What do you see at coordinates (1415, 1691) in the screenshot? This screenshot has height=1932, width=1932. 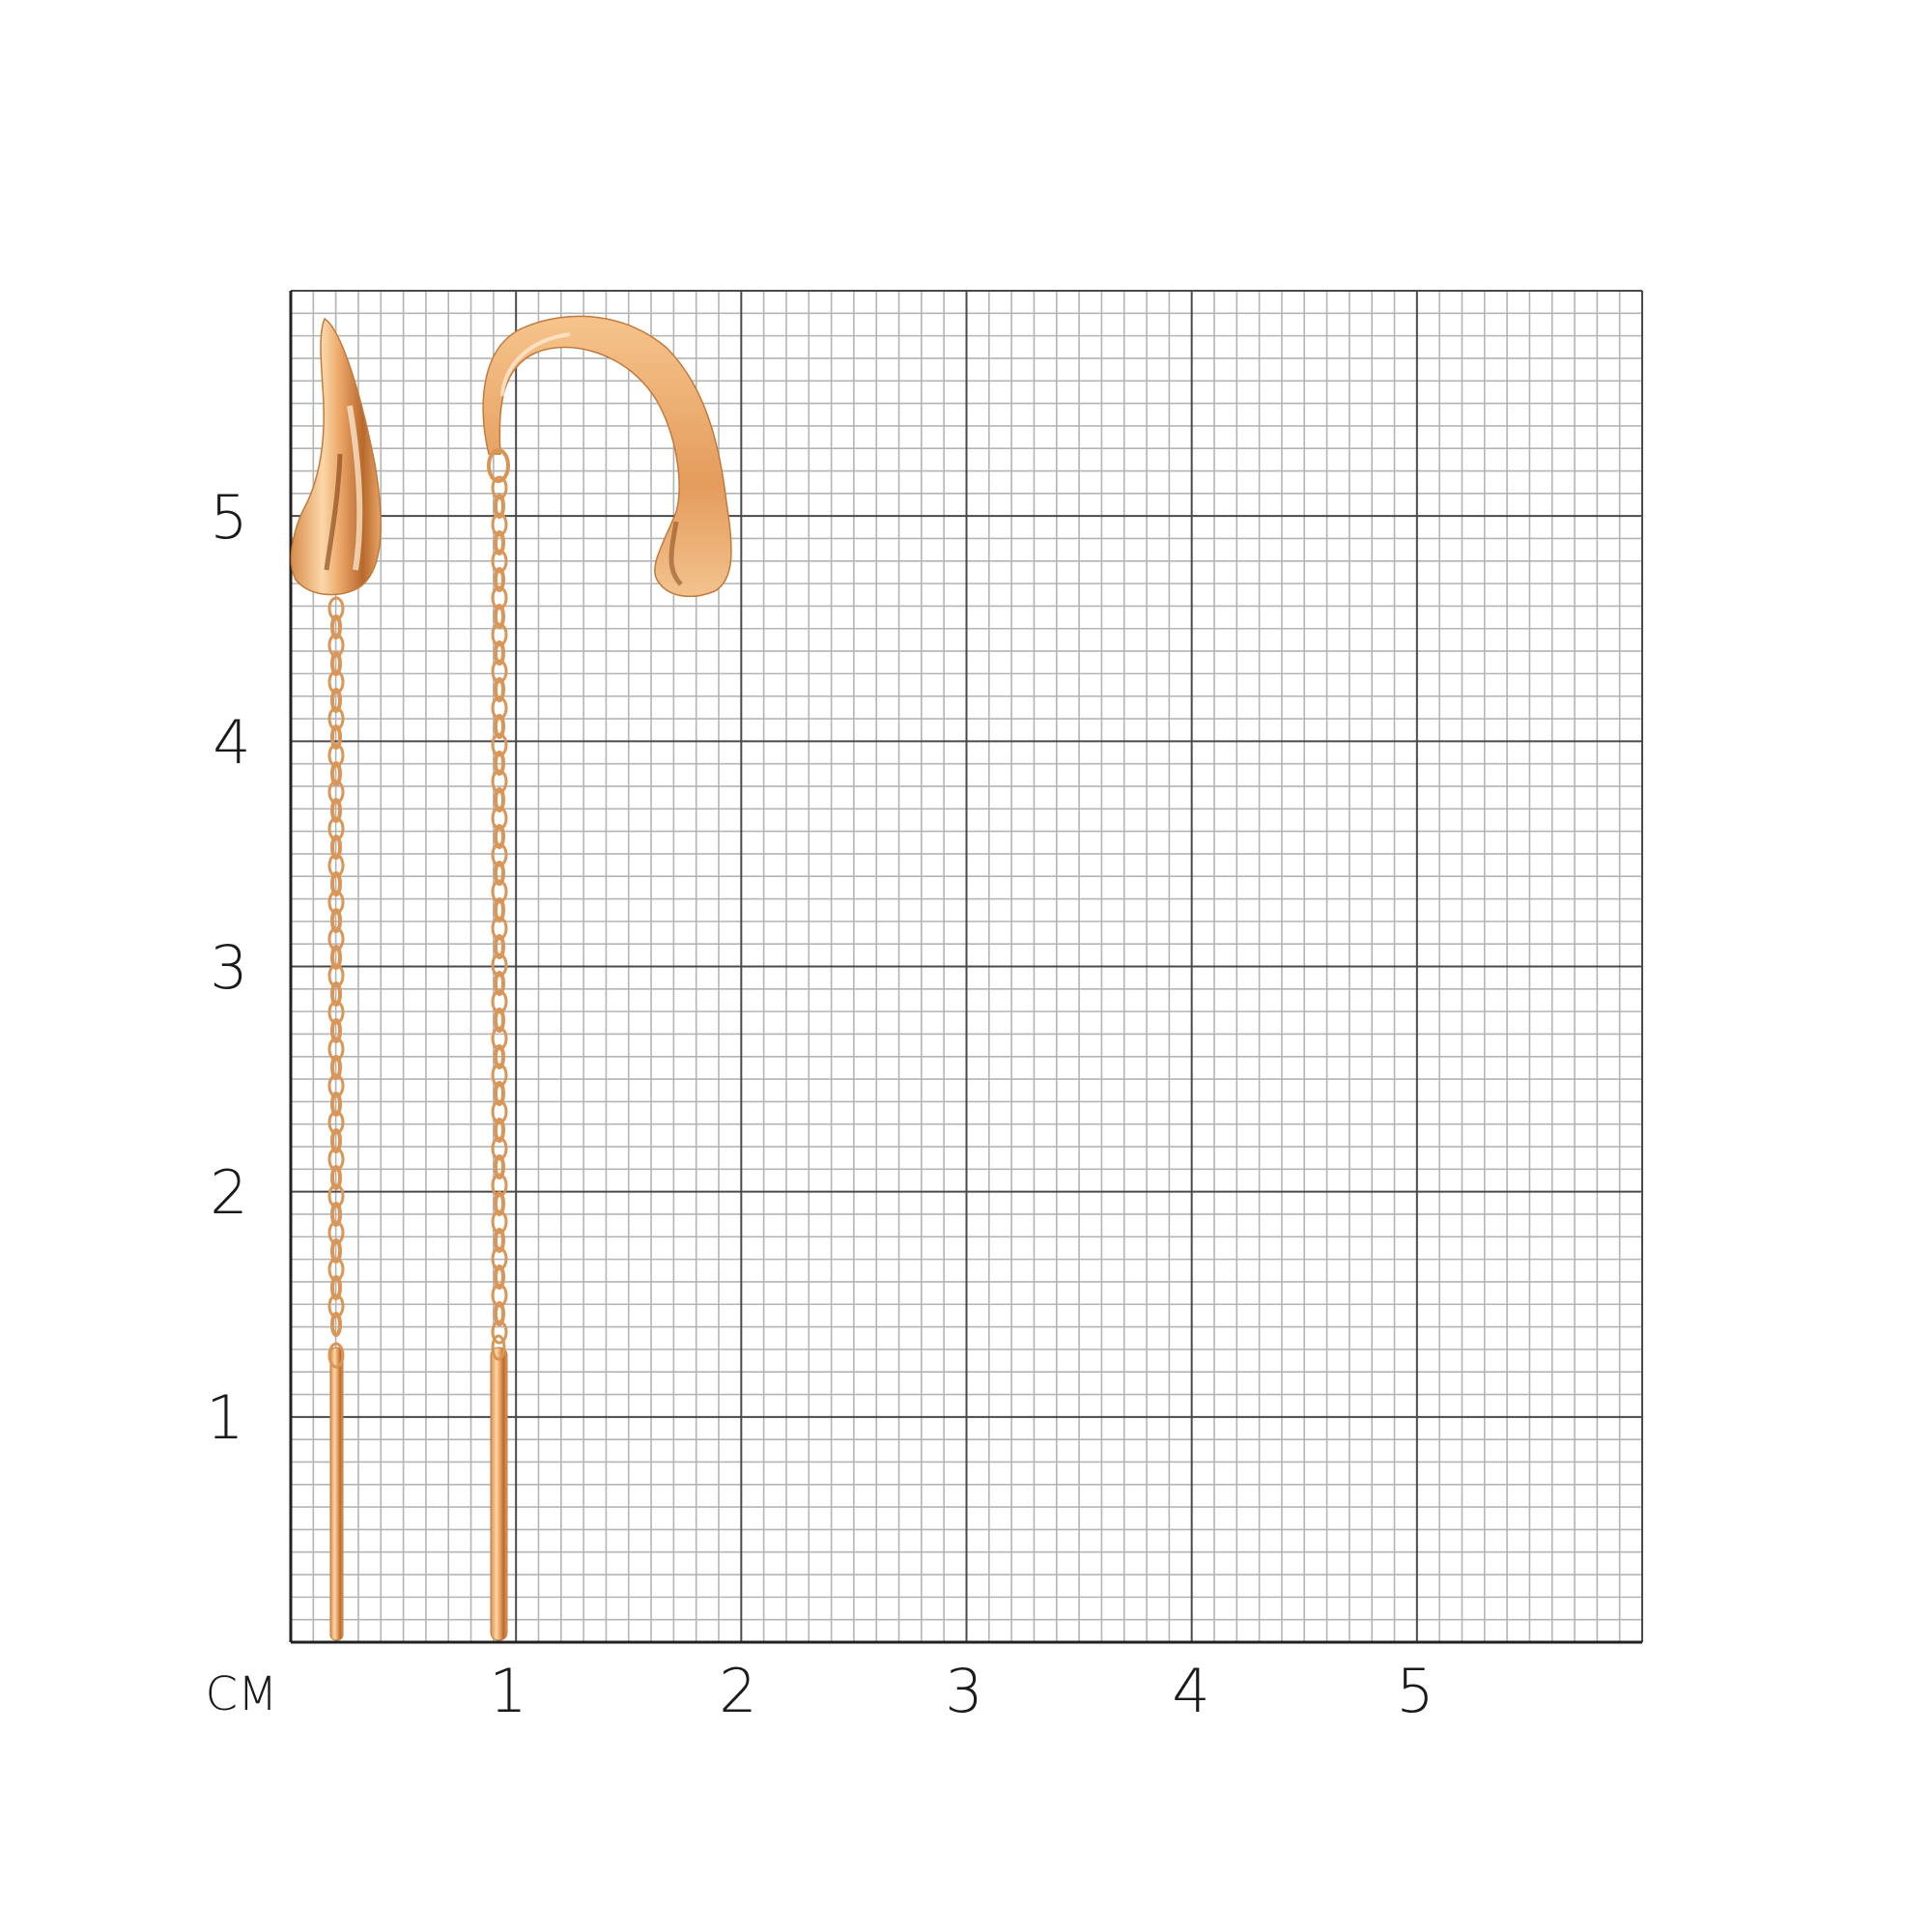 I see `x-tick-5: 5` at bounding box center [1415, 1691].